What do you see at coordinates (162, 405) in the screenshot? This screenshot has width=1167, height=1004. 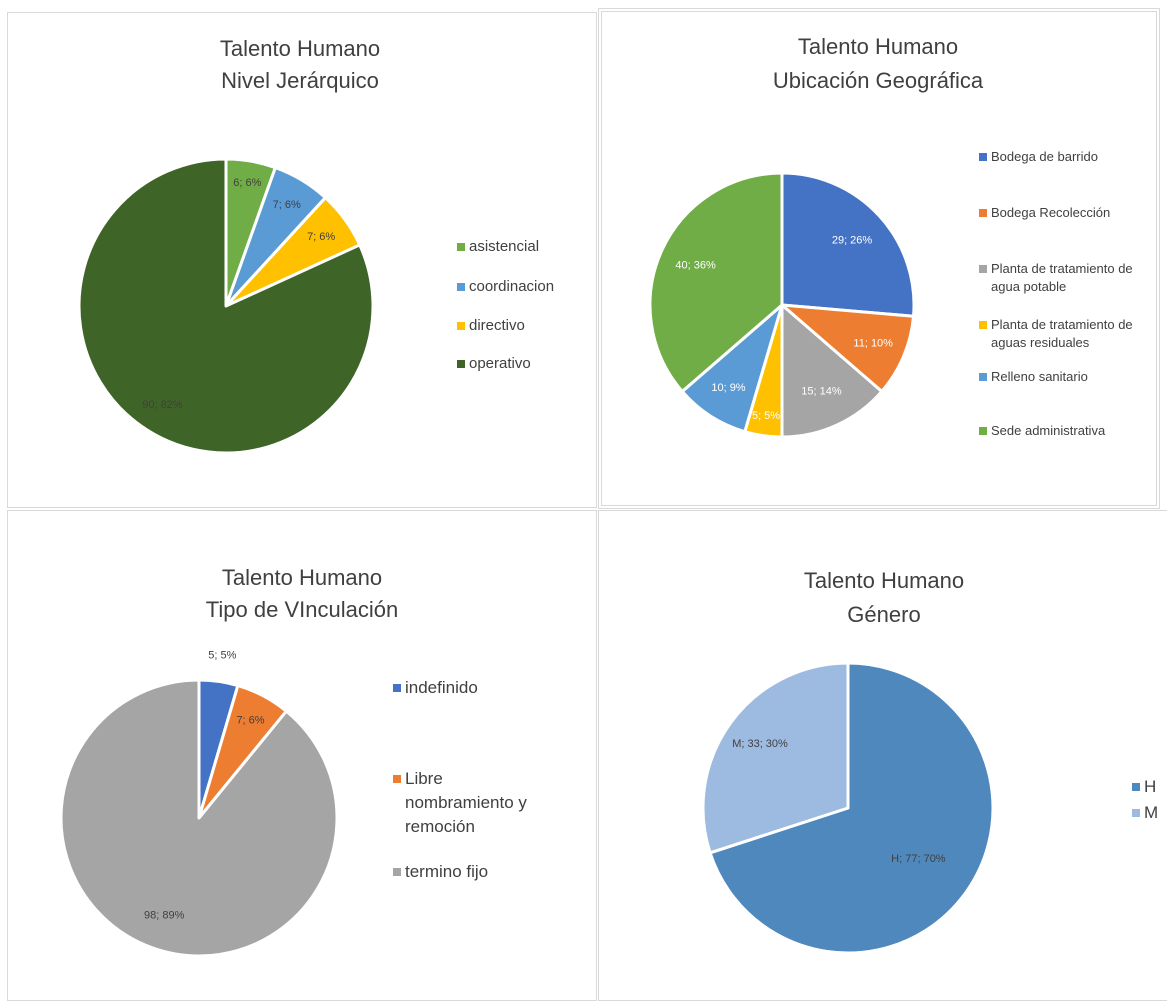 I see `data-label: 90; 82%` at bounding box center [162, 405].